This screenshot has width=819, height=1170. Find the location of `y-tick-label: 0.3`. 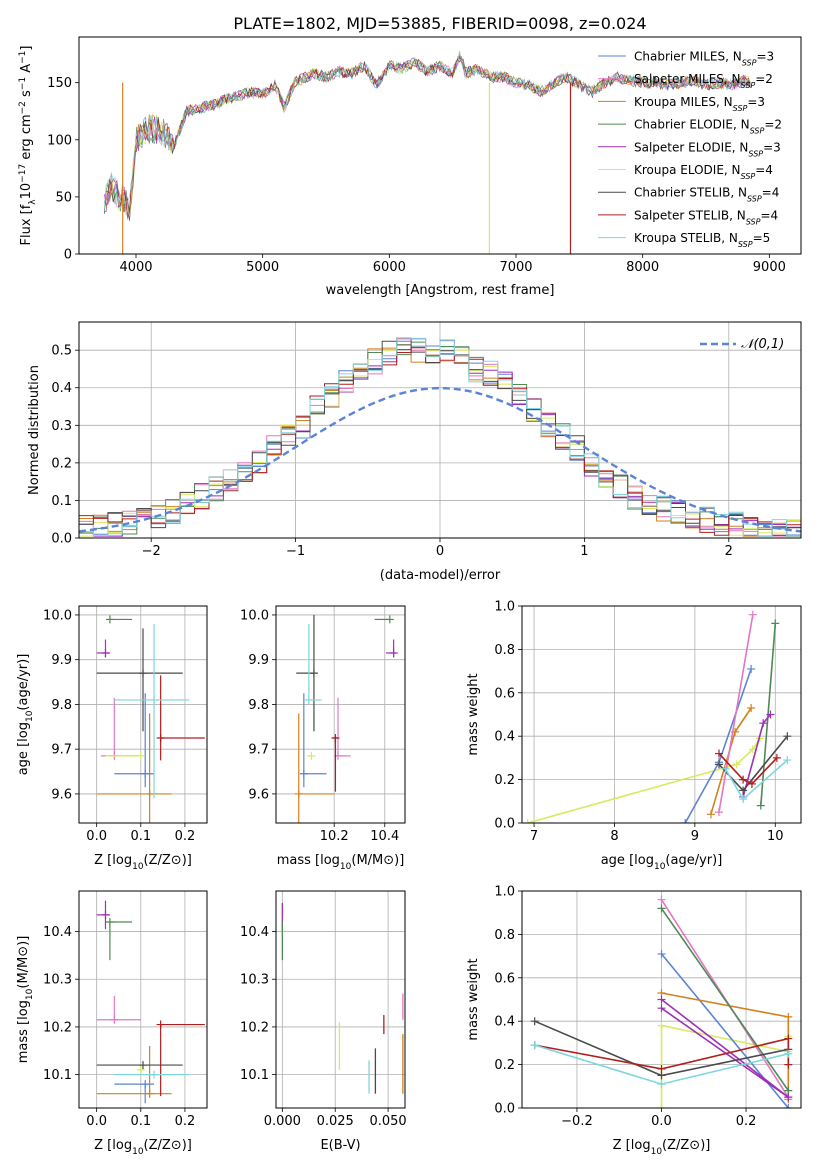

y-tick-label: 0.3 is located at coordinates (61, 426).